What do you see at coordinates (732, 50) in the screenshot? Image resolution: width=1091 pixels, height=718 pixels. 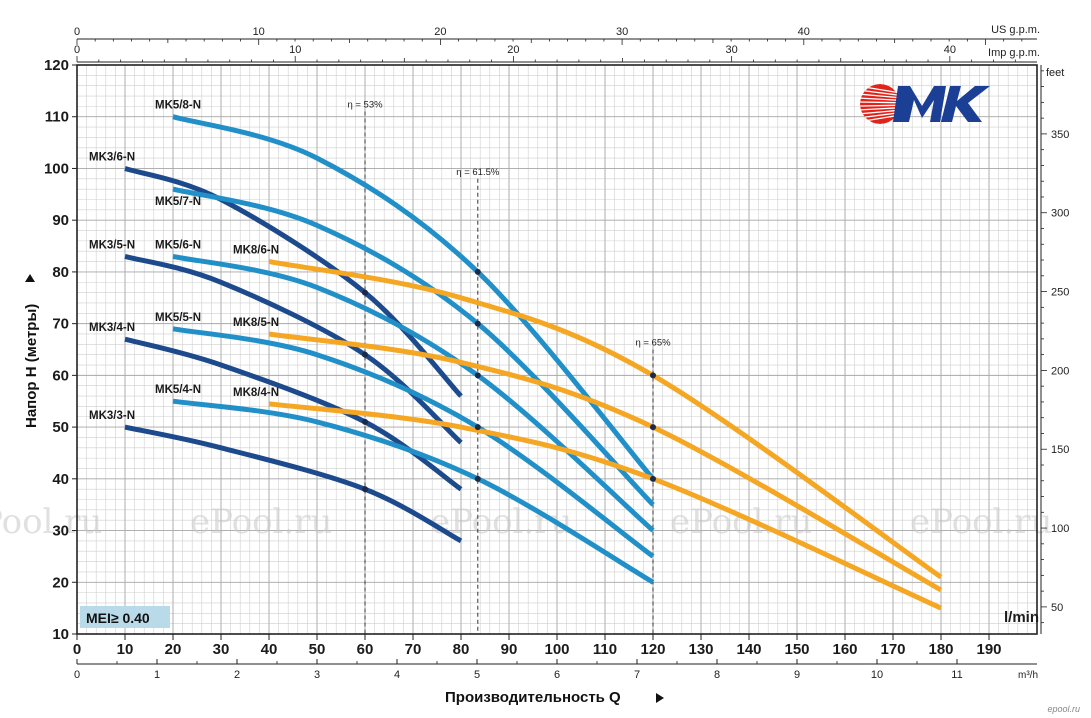 I see `imp-gpm-tick-label: 30` at bounding box center [732, 50].